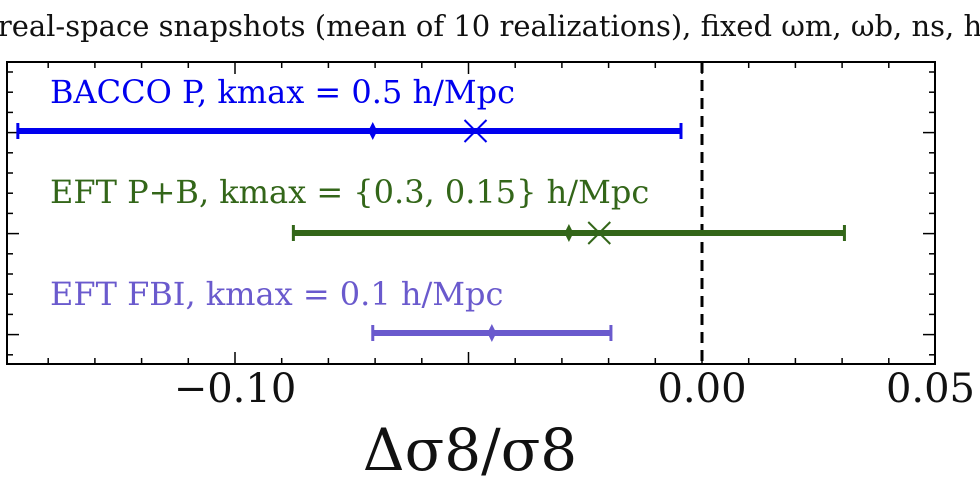  What do you see at coordinates (276, 294) in the screenshot?
I see `series-label: EFT FBI, kmax = 0.1 h/Mpc` at bounding box center [276, 294].